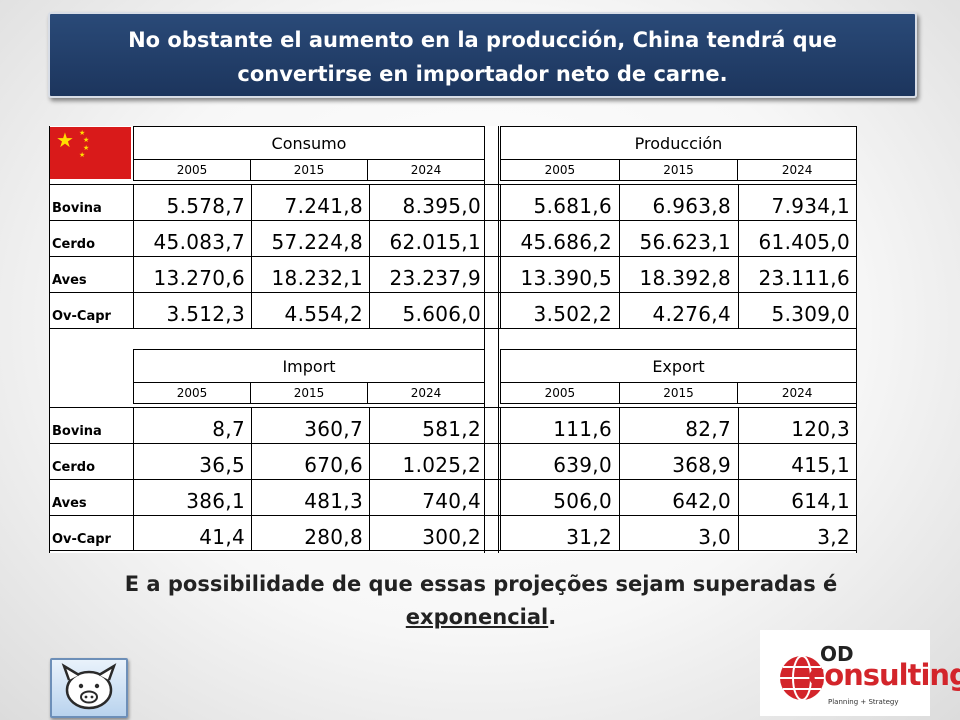 The height and width of the screenshot is (720, 960). What do you see at coordinates (222, 465) in the screenshot?
I see `import-cell: 36,5` at bounding box center [222, 465].